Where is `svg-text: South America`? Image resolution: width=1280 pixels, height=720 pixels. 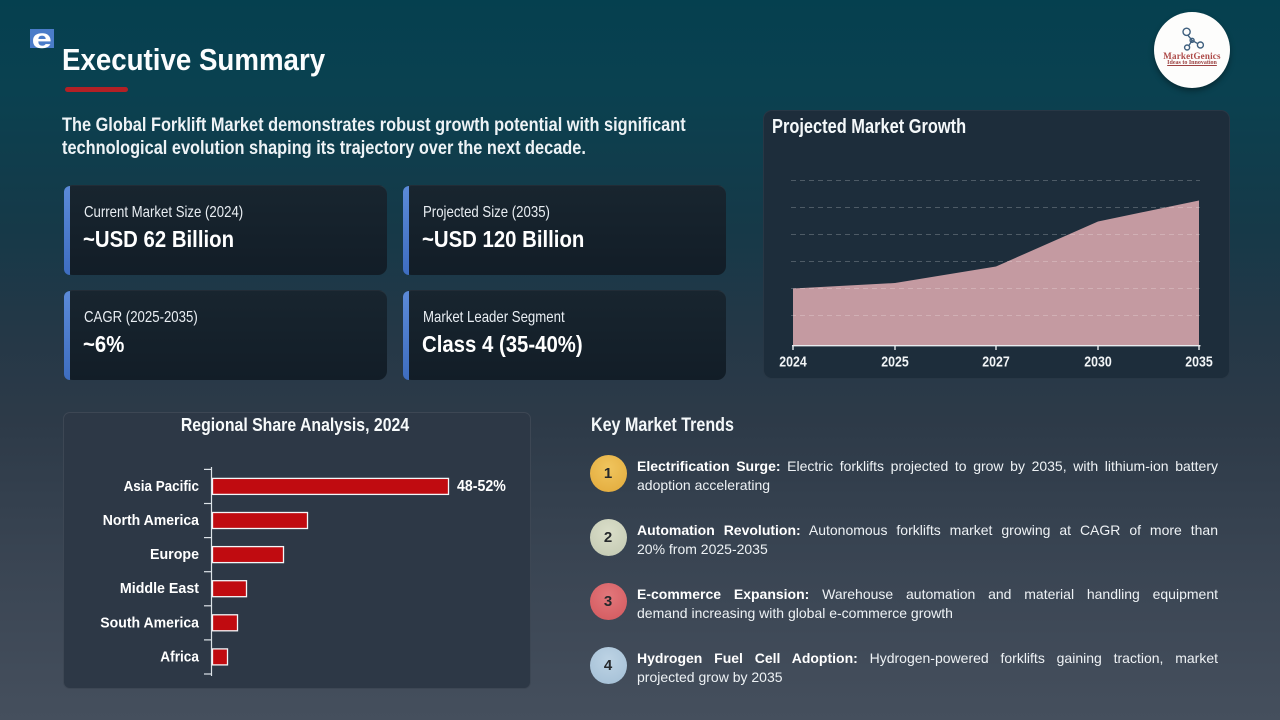 svg-text: South America is located at coordinates (149, 622).